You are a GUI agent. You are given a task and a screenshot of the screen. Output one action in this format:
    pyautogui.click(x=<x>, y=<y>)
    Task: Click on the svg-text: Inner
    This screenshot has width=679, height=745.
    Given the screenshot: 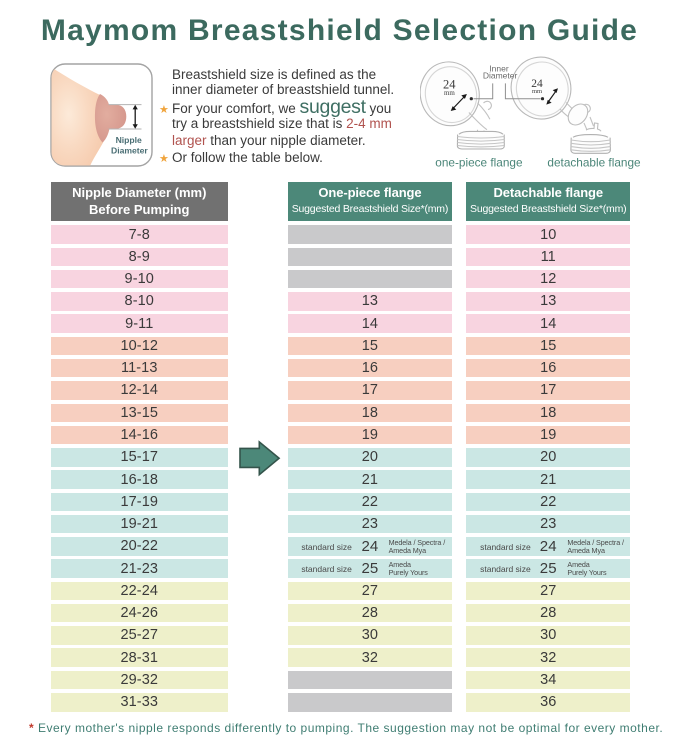 What is the action you would take?
    pyautogui.click(x=499, y=69)
    